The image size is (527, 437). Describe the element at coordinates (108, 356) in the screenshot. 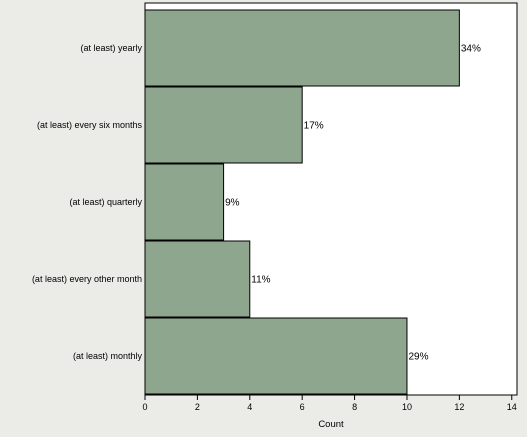

I see `category-label: (at least) monthly` at that location.